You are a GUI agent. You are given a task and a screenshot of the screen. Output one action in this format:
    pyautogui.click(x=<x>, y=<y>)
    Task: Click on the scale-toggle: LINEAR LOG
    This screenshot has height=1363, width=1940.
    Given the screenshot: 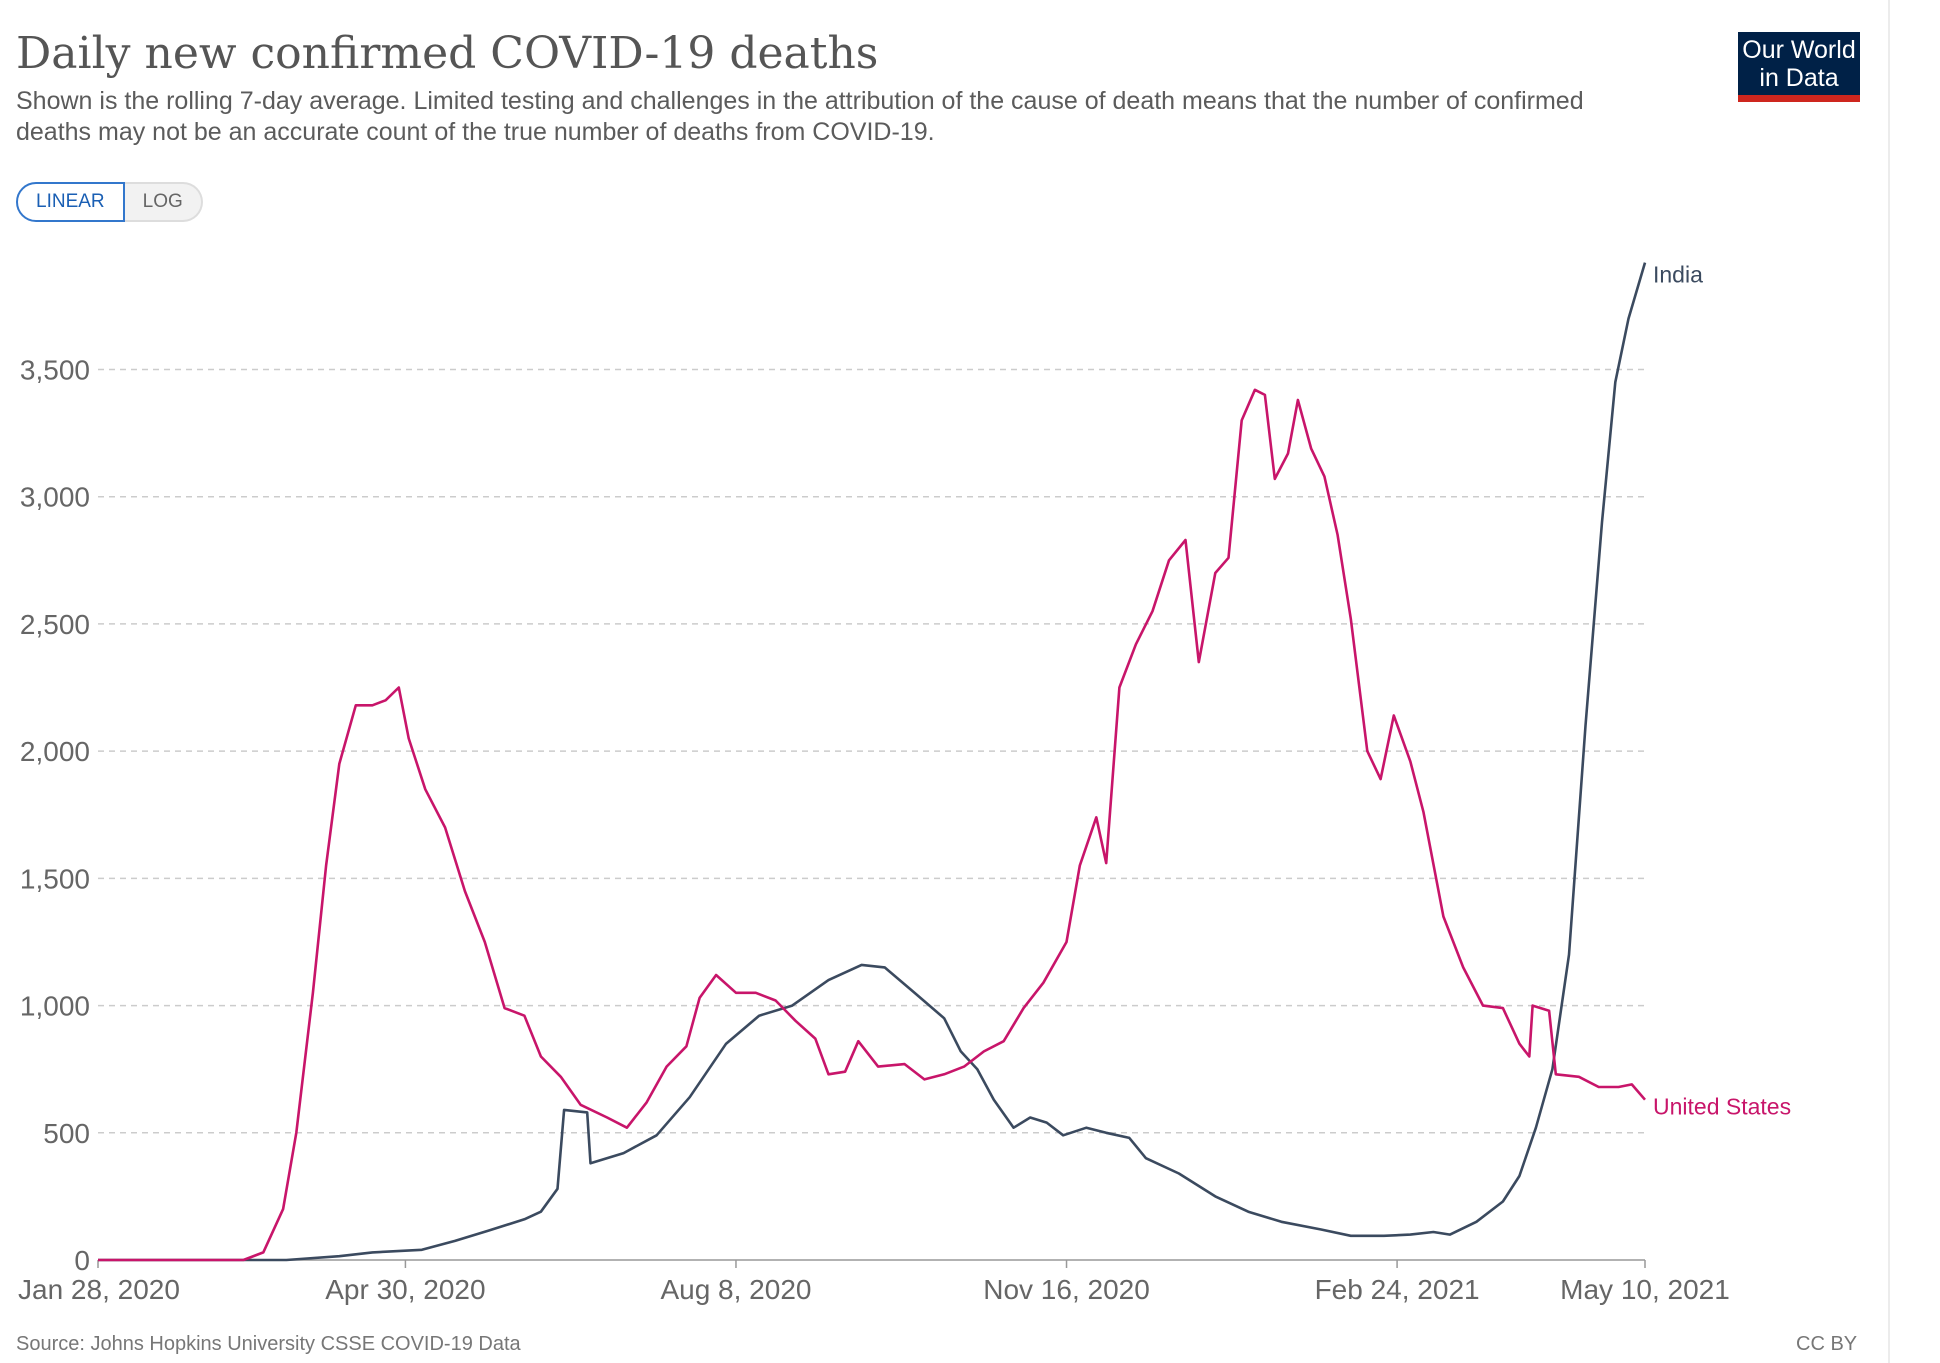 What is the action you would take?
    pyautogui.click(x=109, y=202)
    